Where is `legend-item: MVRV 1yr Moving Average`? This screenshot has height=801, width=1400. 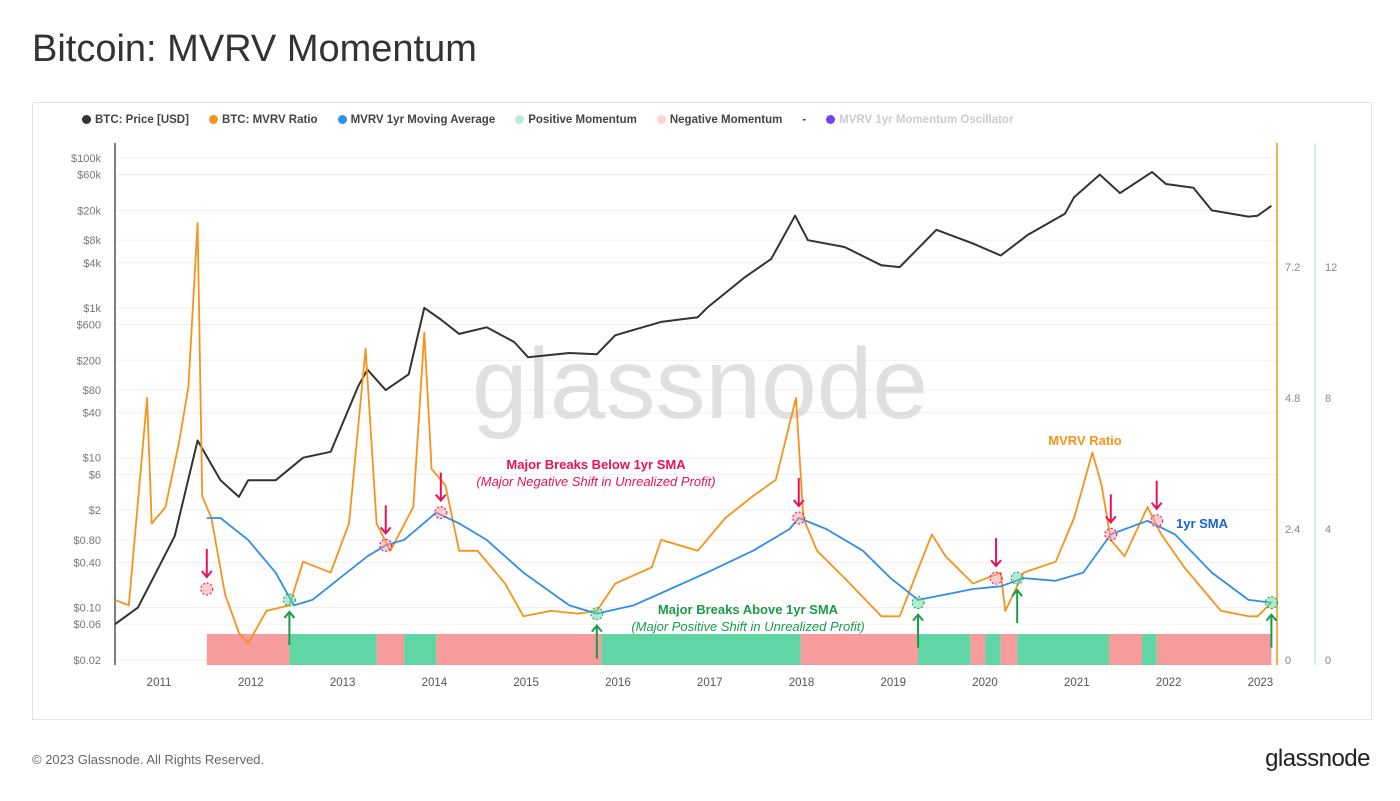 legend-item: MVRV 1yr Moving Average is located at coordinates (416, 120).